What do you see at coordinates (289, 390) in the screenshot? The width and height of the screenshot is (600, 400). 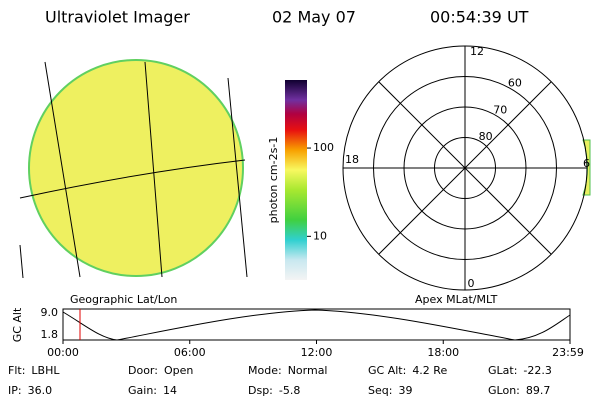 I see `info-value: -5.8` at bounding box center [289, 390].